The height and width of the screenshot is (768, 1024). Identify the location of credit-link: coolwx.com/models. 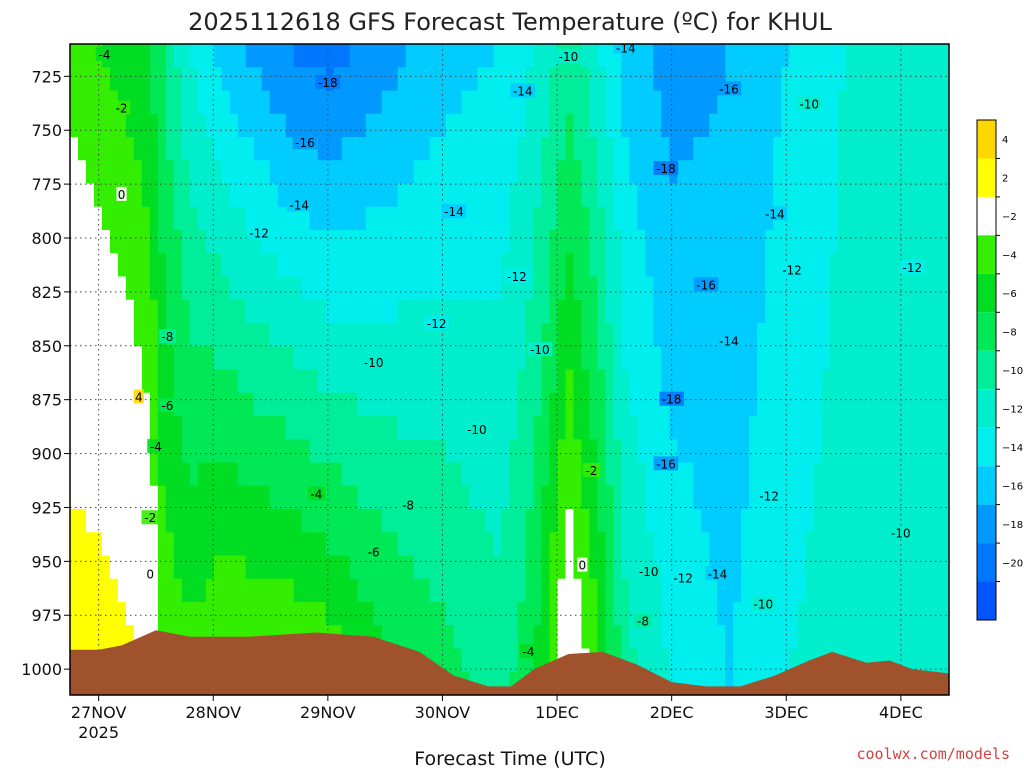
(933, 754).